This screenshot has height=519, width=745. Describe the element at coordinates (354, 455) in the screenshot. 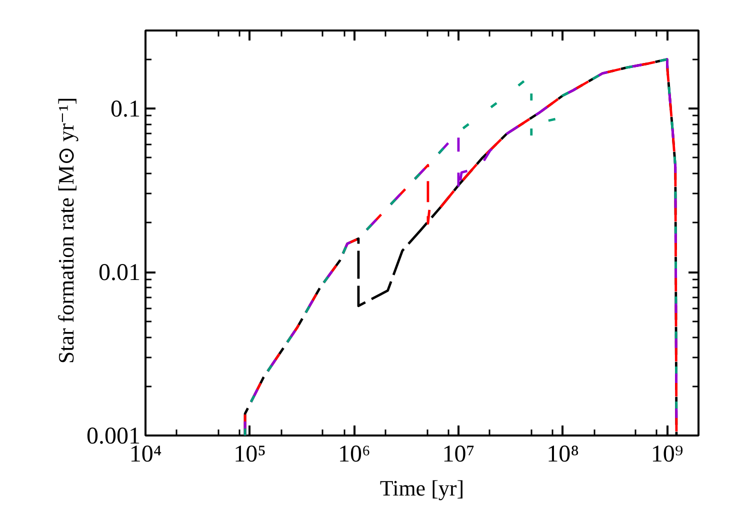

I see `x-tick-label: 10⁶` at that location.